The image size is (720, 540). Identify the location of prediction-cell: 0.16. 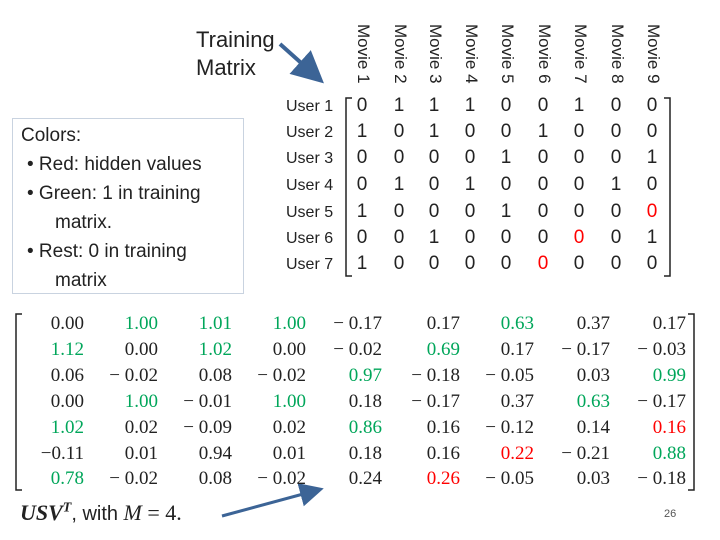
(669, 427).